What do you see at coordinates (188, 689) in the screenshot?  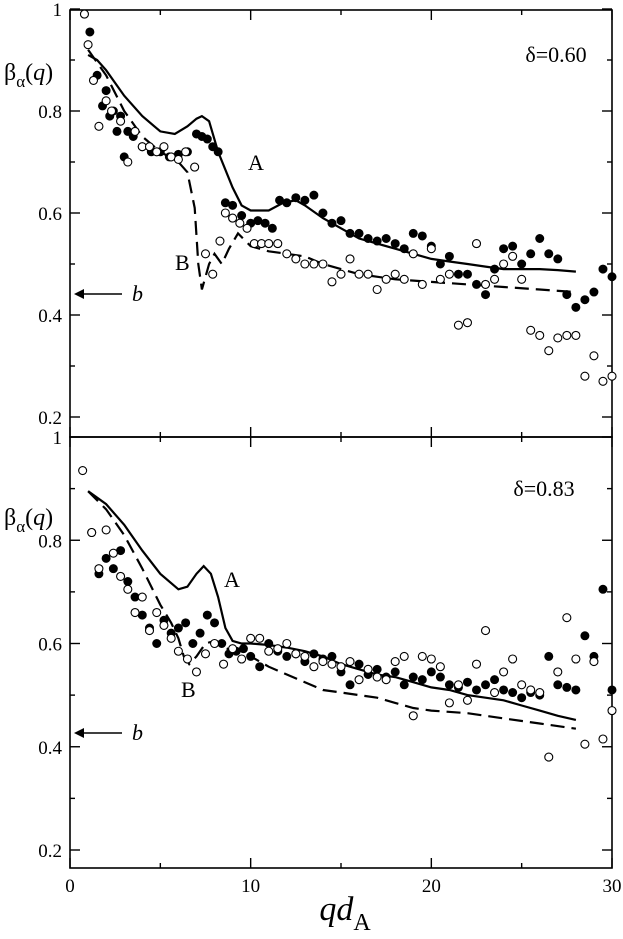 I see `curve-label-B: B` at bounding box center [188, 689].